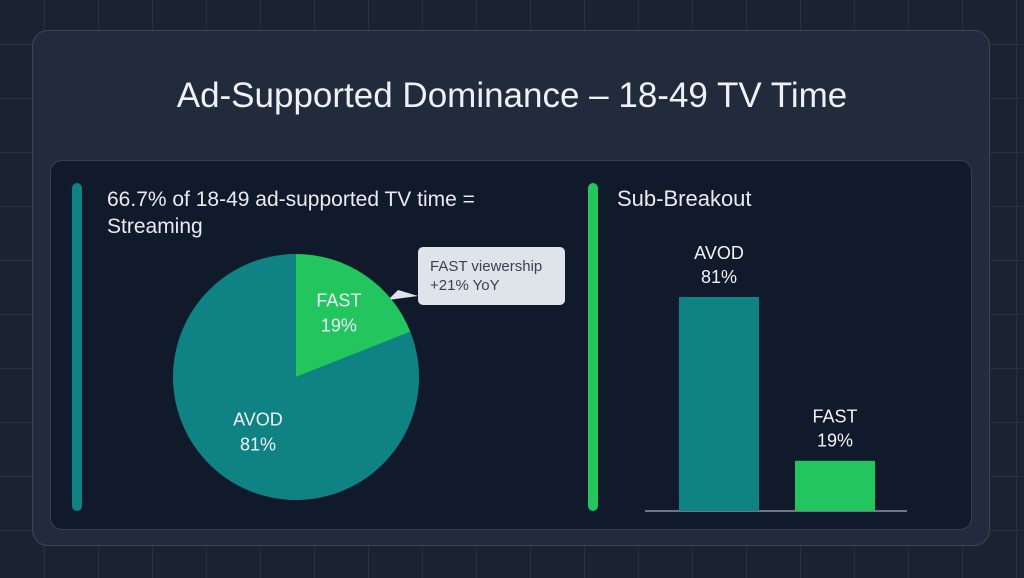 Image resolution: width=1024 pixels, height=578 pixels. I want to click on page-title: Ad-Supported Dominance – 18-49 TV Time, so click(512, 95).